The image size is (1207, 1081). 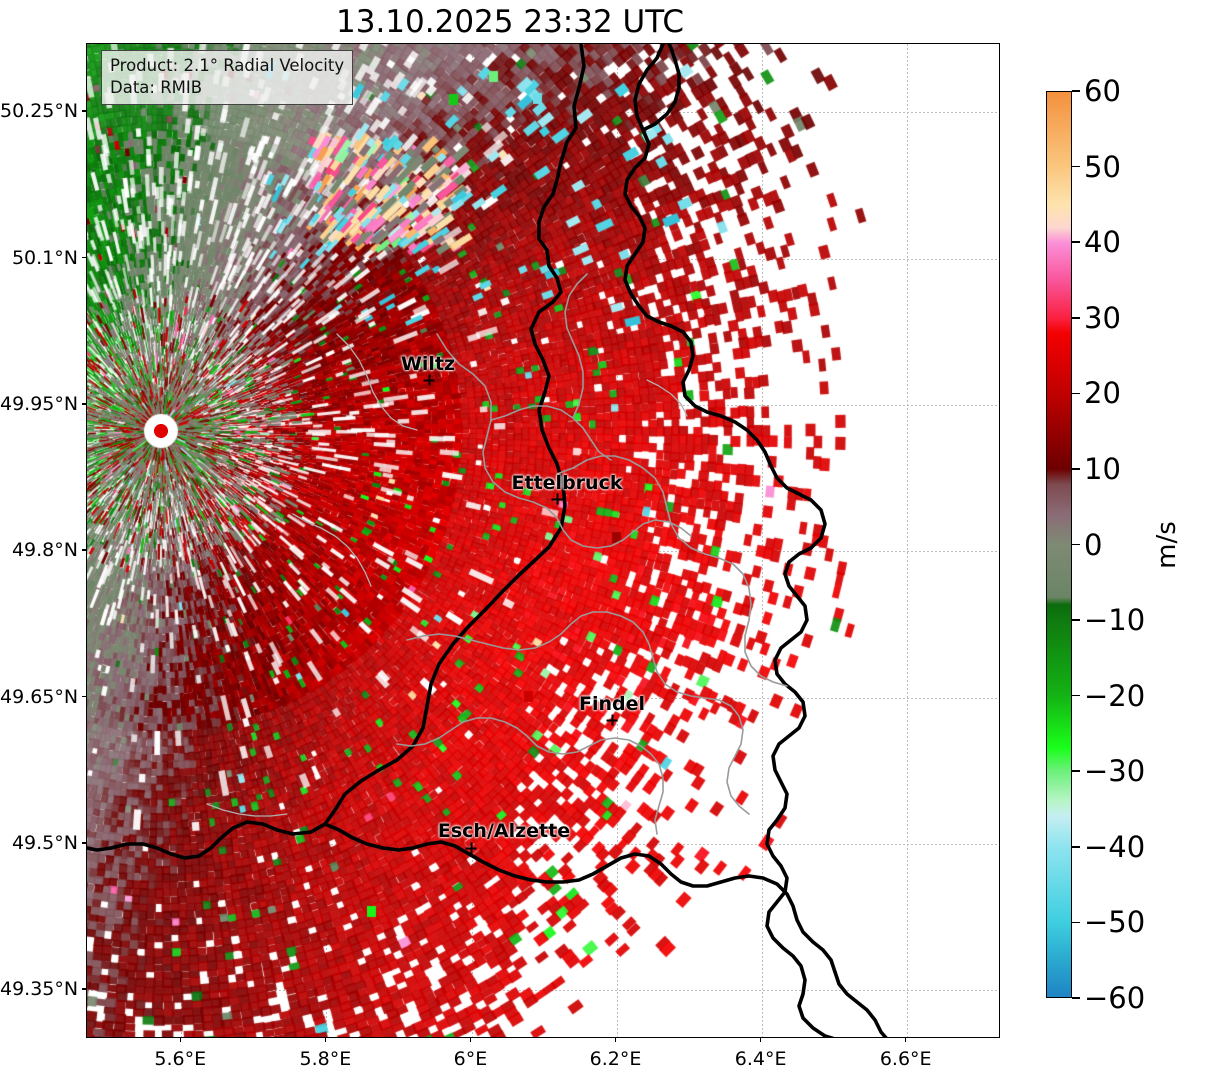 I want to click on internal-border-southwest, so click(x=530, y=776).